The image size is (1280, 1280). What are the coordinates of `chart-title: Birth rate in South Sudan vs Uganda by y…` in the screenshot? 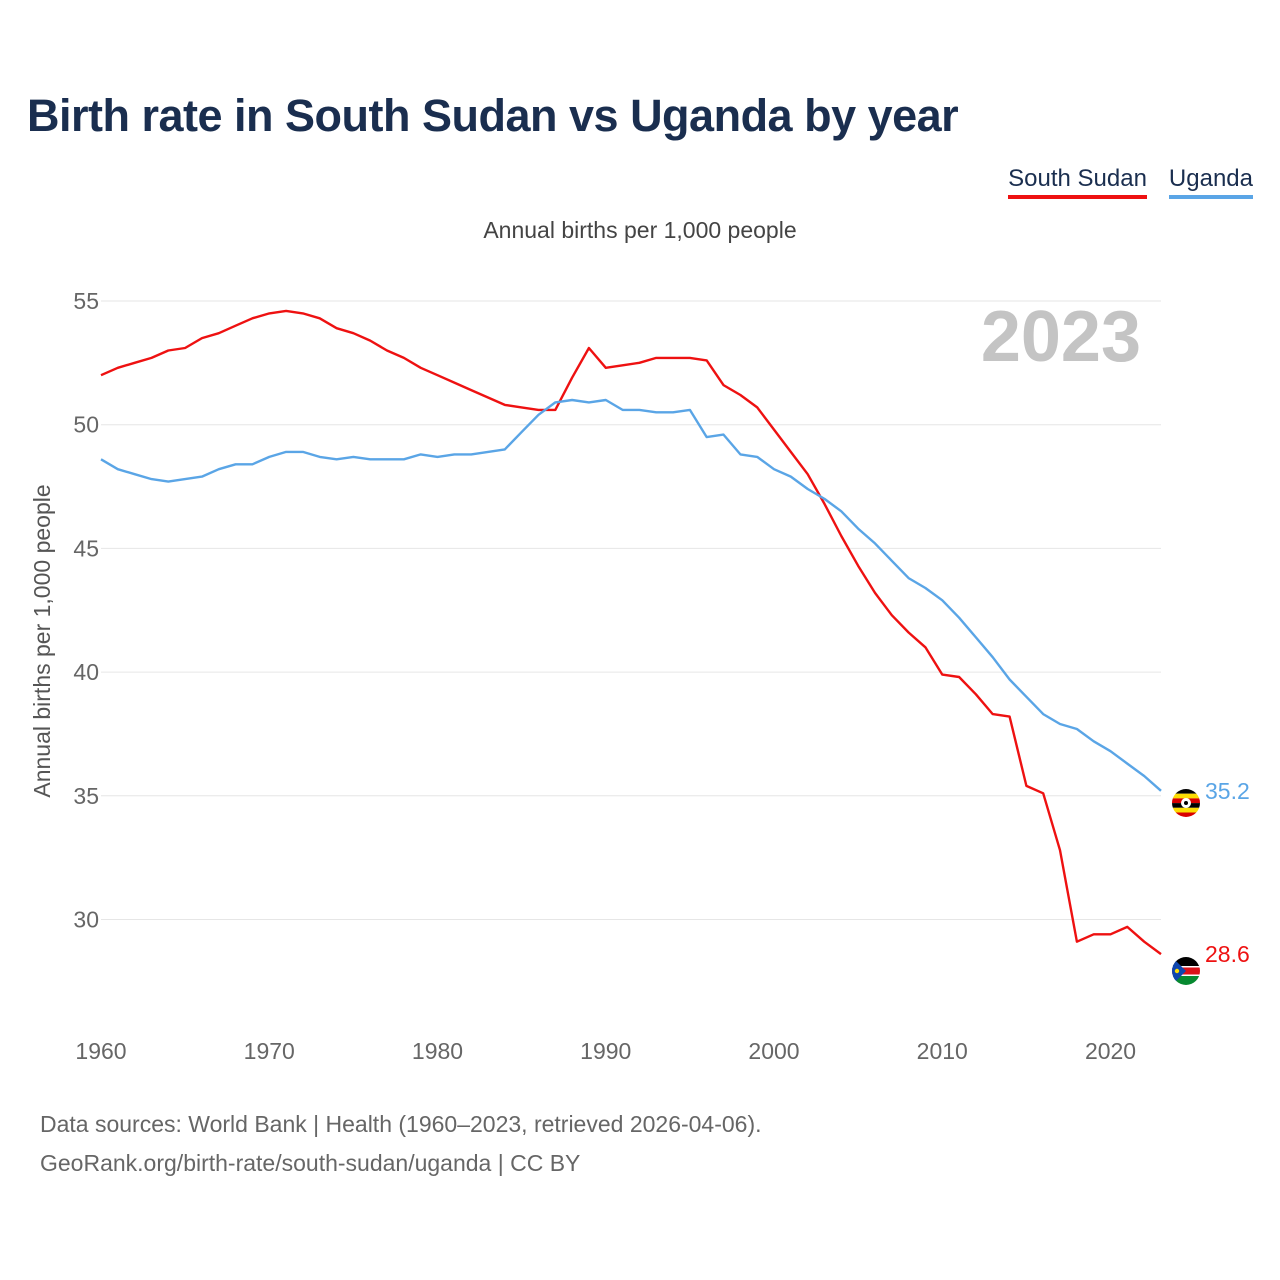 It's located at (493, 115).